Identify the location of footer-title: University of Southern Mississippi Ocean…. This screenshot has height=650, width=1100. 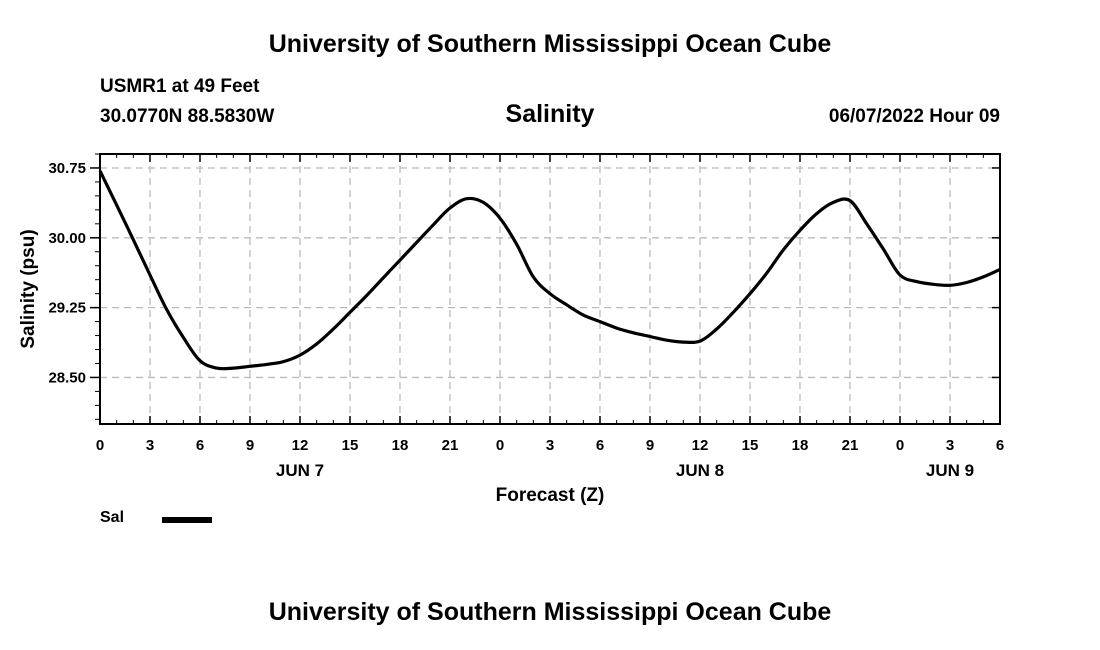
(550, 612).